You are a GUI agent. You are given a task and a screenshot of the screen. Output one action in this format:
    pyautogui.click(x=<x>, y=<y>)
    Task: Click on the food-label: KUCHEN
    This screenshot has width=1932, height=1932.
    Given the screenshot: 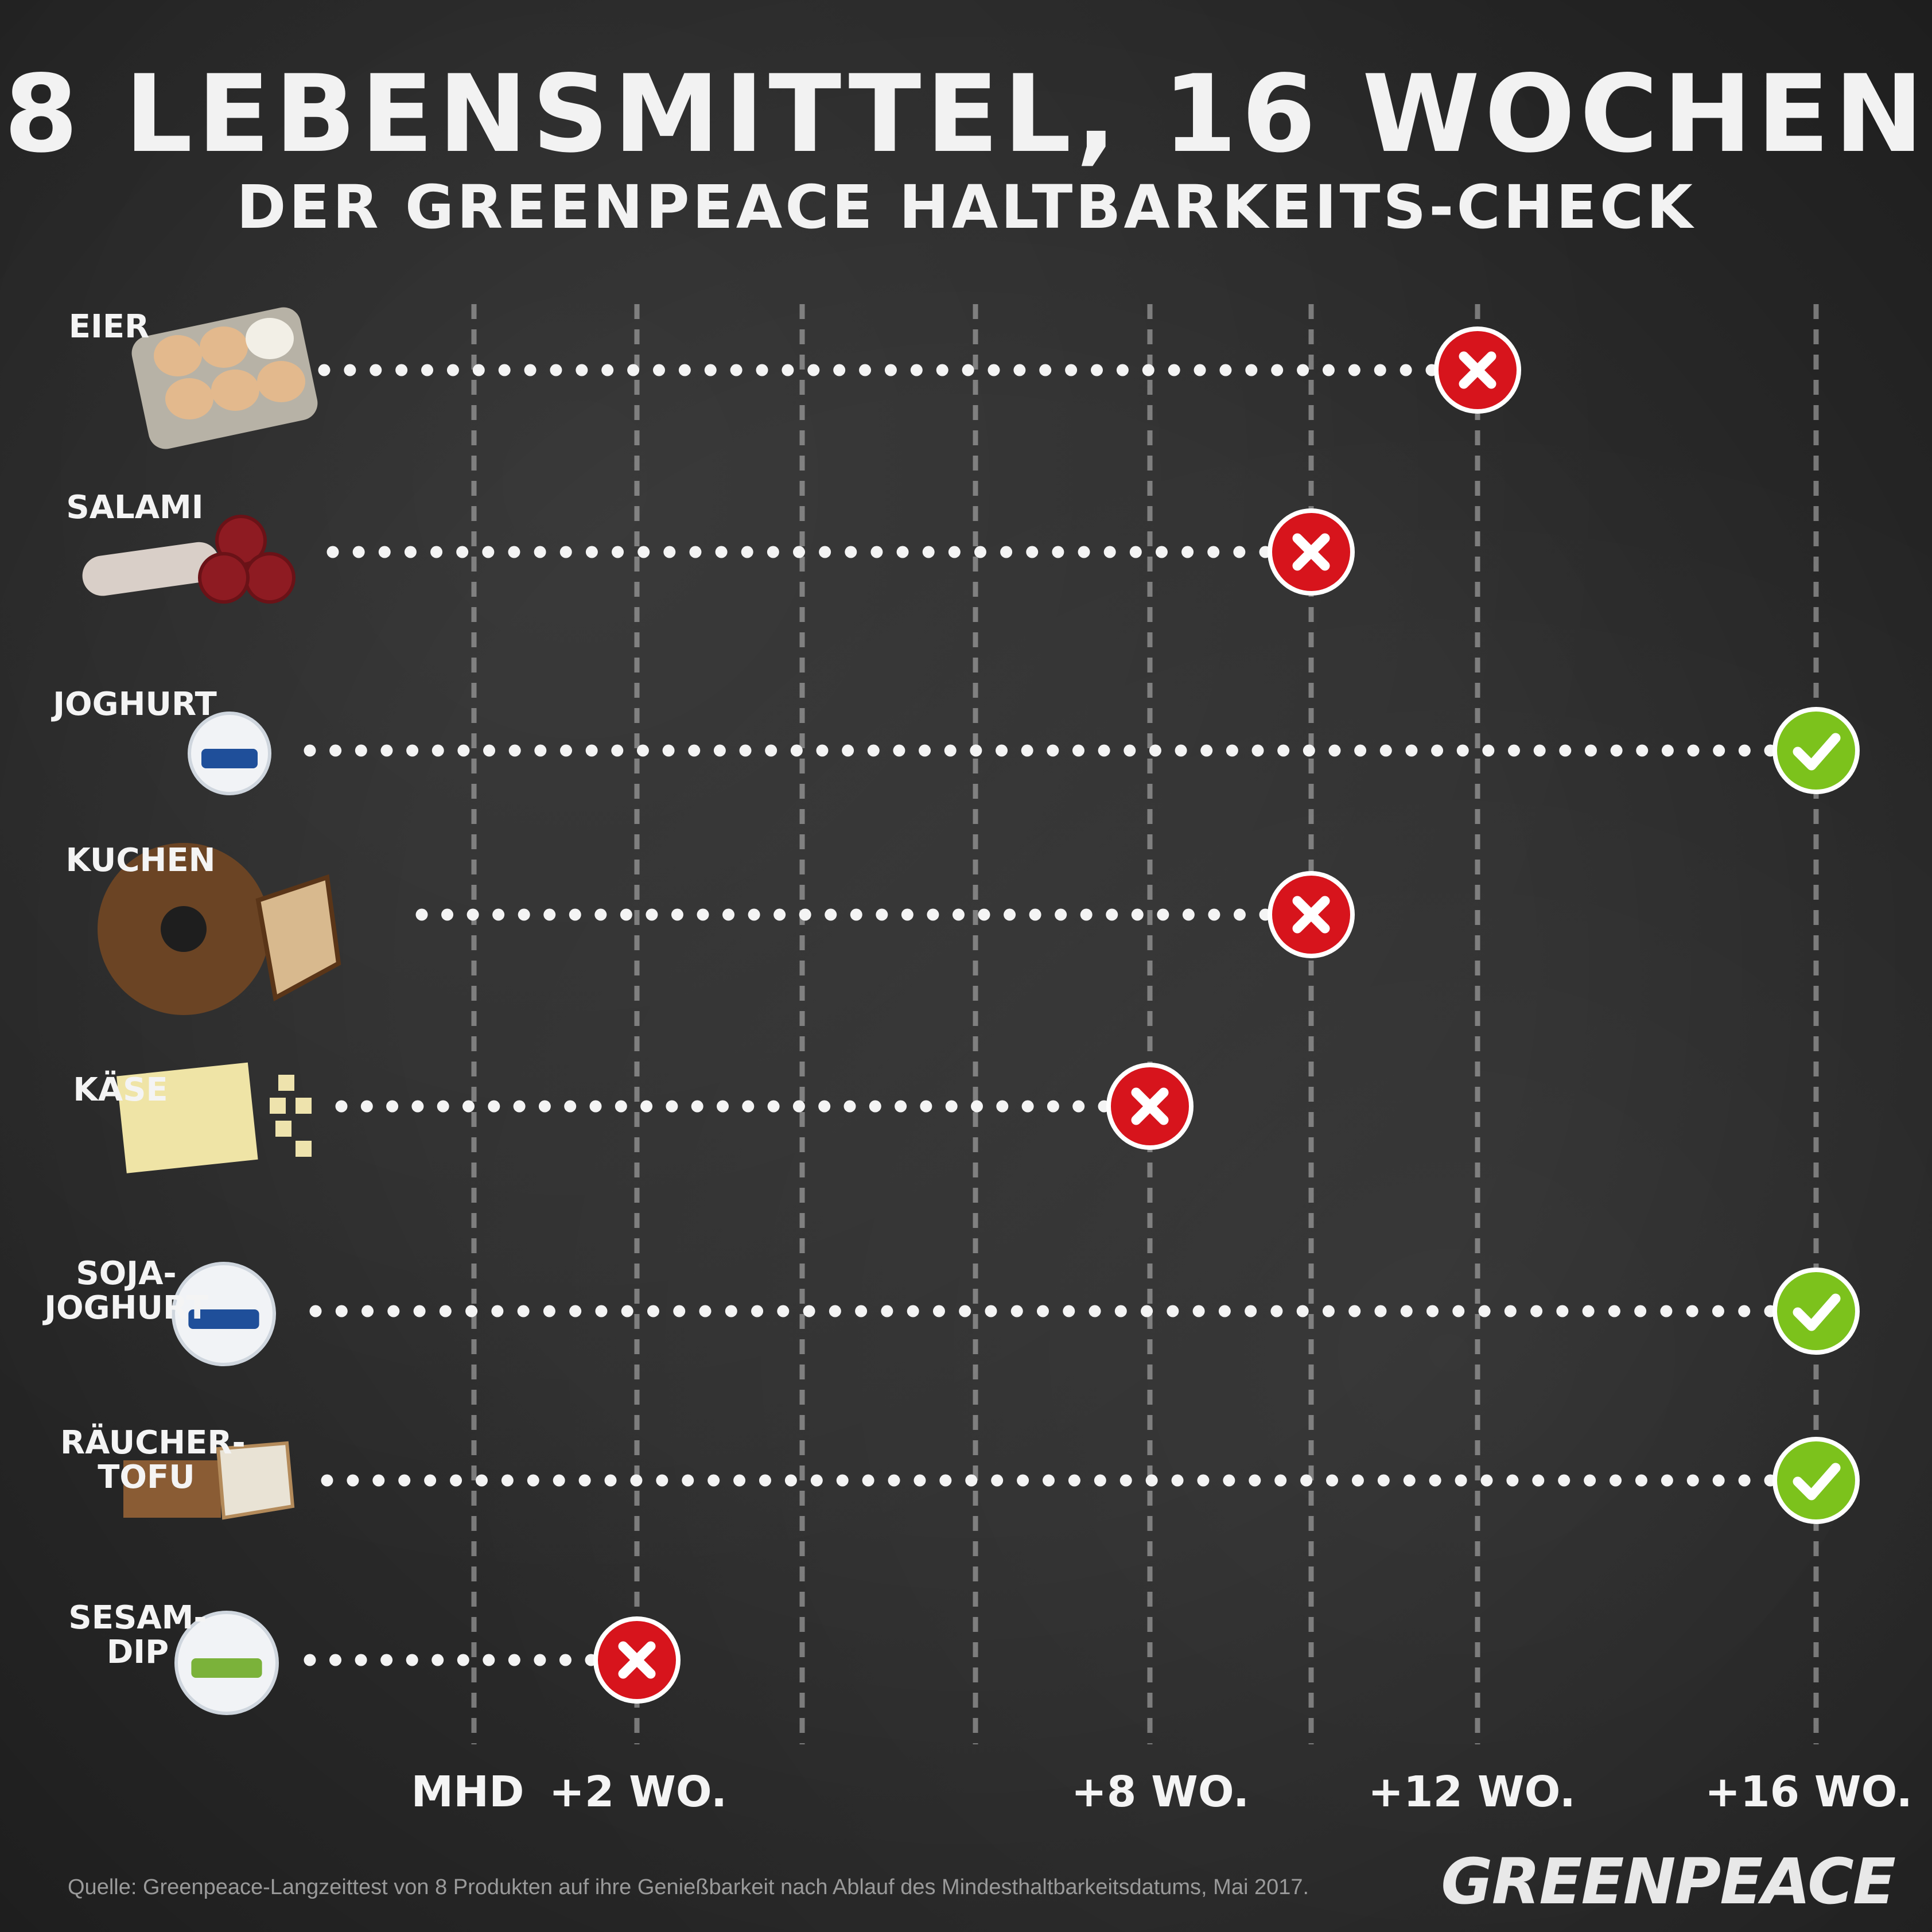 What is the action you would take?
    pyautogui.click(x=140, y=861)
    